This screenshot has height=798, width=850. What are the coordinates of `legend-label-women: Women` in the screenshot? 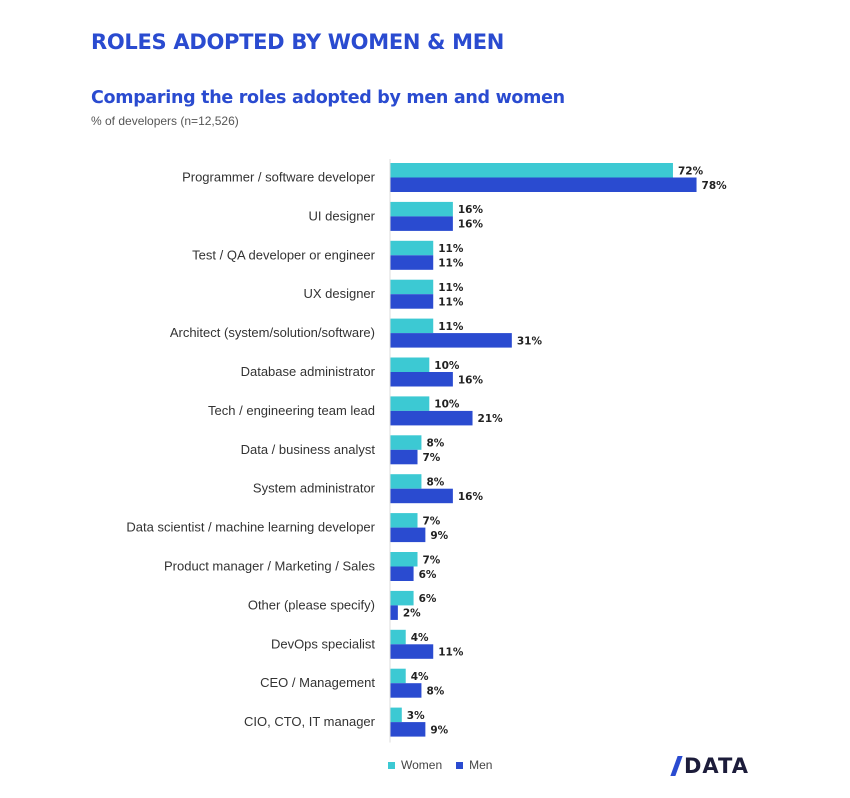 It's located at (422, 765).